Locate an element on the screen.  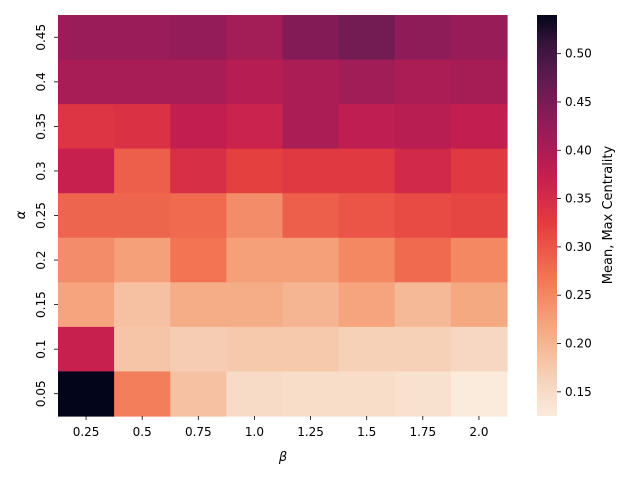
y-tick-label: 0.45 is located at coordinates (41, 37).